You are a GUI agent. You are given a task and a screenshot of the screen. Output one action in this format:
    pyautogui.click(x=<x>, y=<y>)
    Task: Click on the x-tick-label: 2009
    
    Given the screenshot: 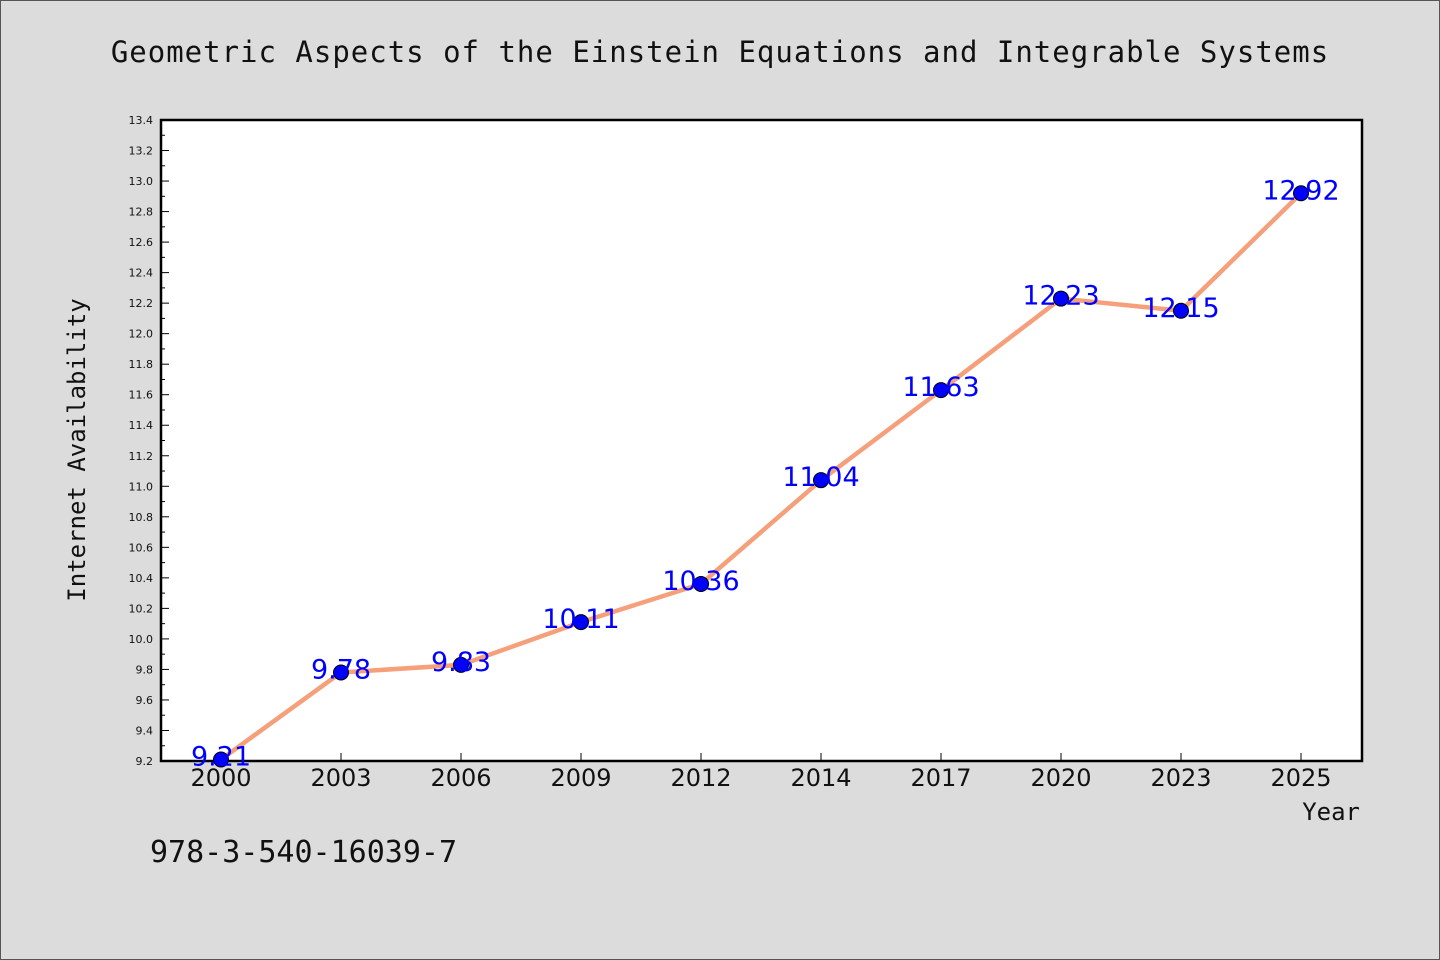 What is the action you would take?
    pyautogui.click(x=580, y=778)
    